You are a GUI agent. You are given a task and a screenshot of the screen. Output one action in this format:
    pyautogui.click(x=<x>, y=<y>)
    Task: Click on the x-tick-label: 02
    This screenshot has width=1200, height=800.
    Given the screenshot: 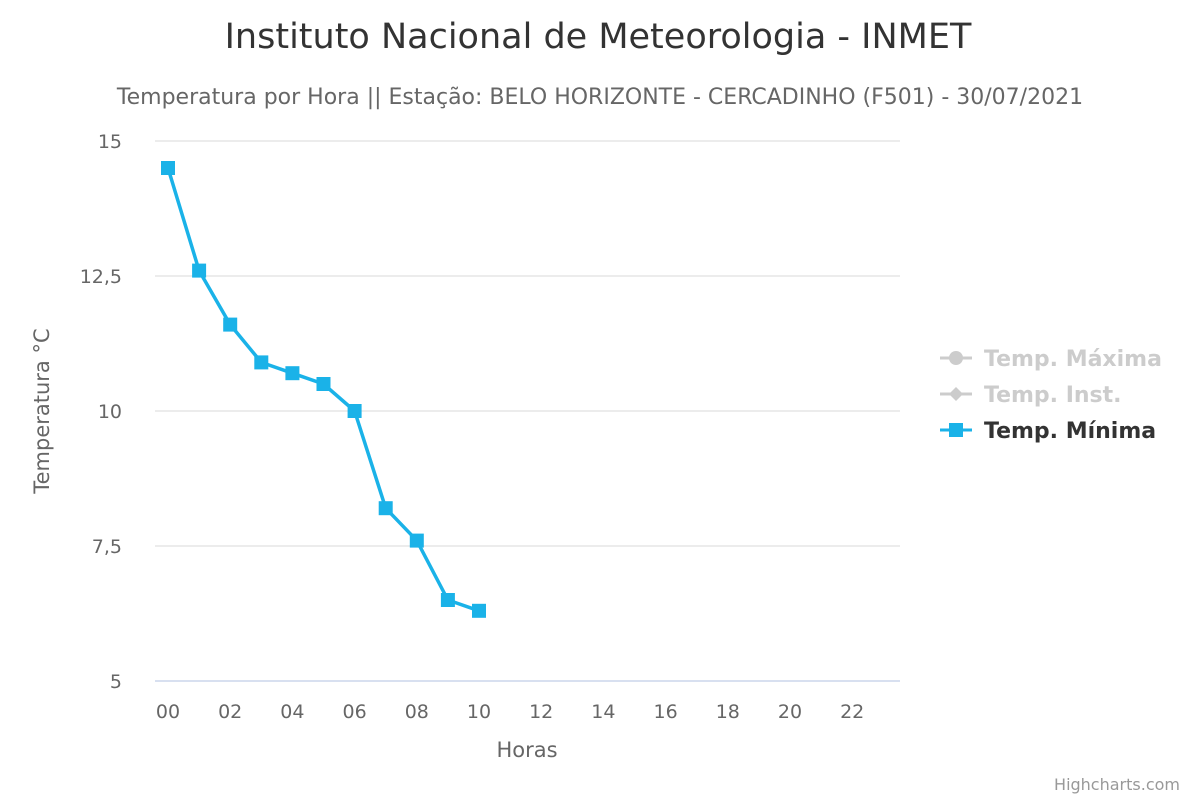 What is the action you would take?
    pyautogui.click(x=230, y=712)
    